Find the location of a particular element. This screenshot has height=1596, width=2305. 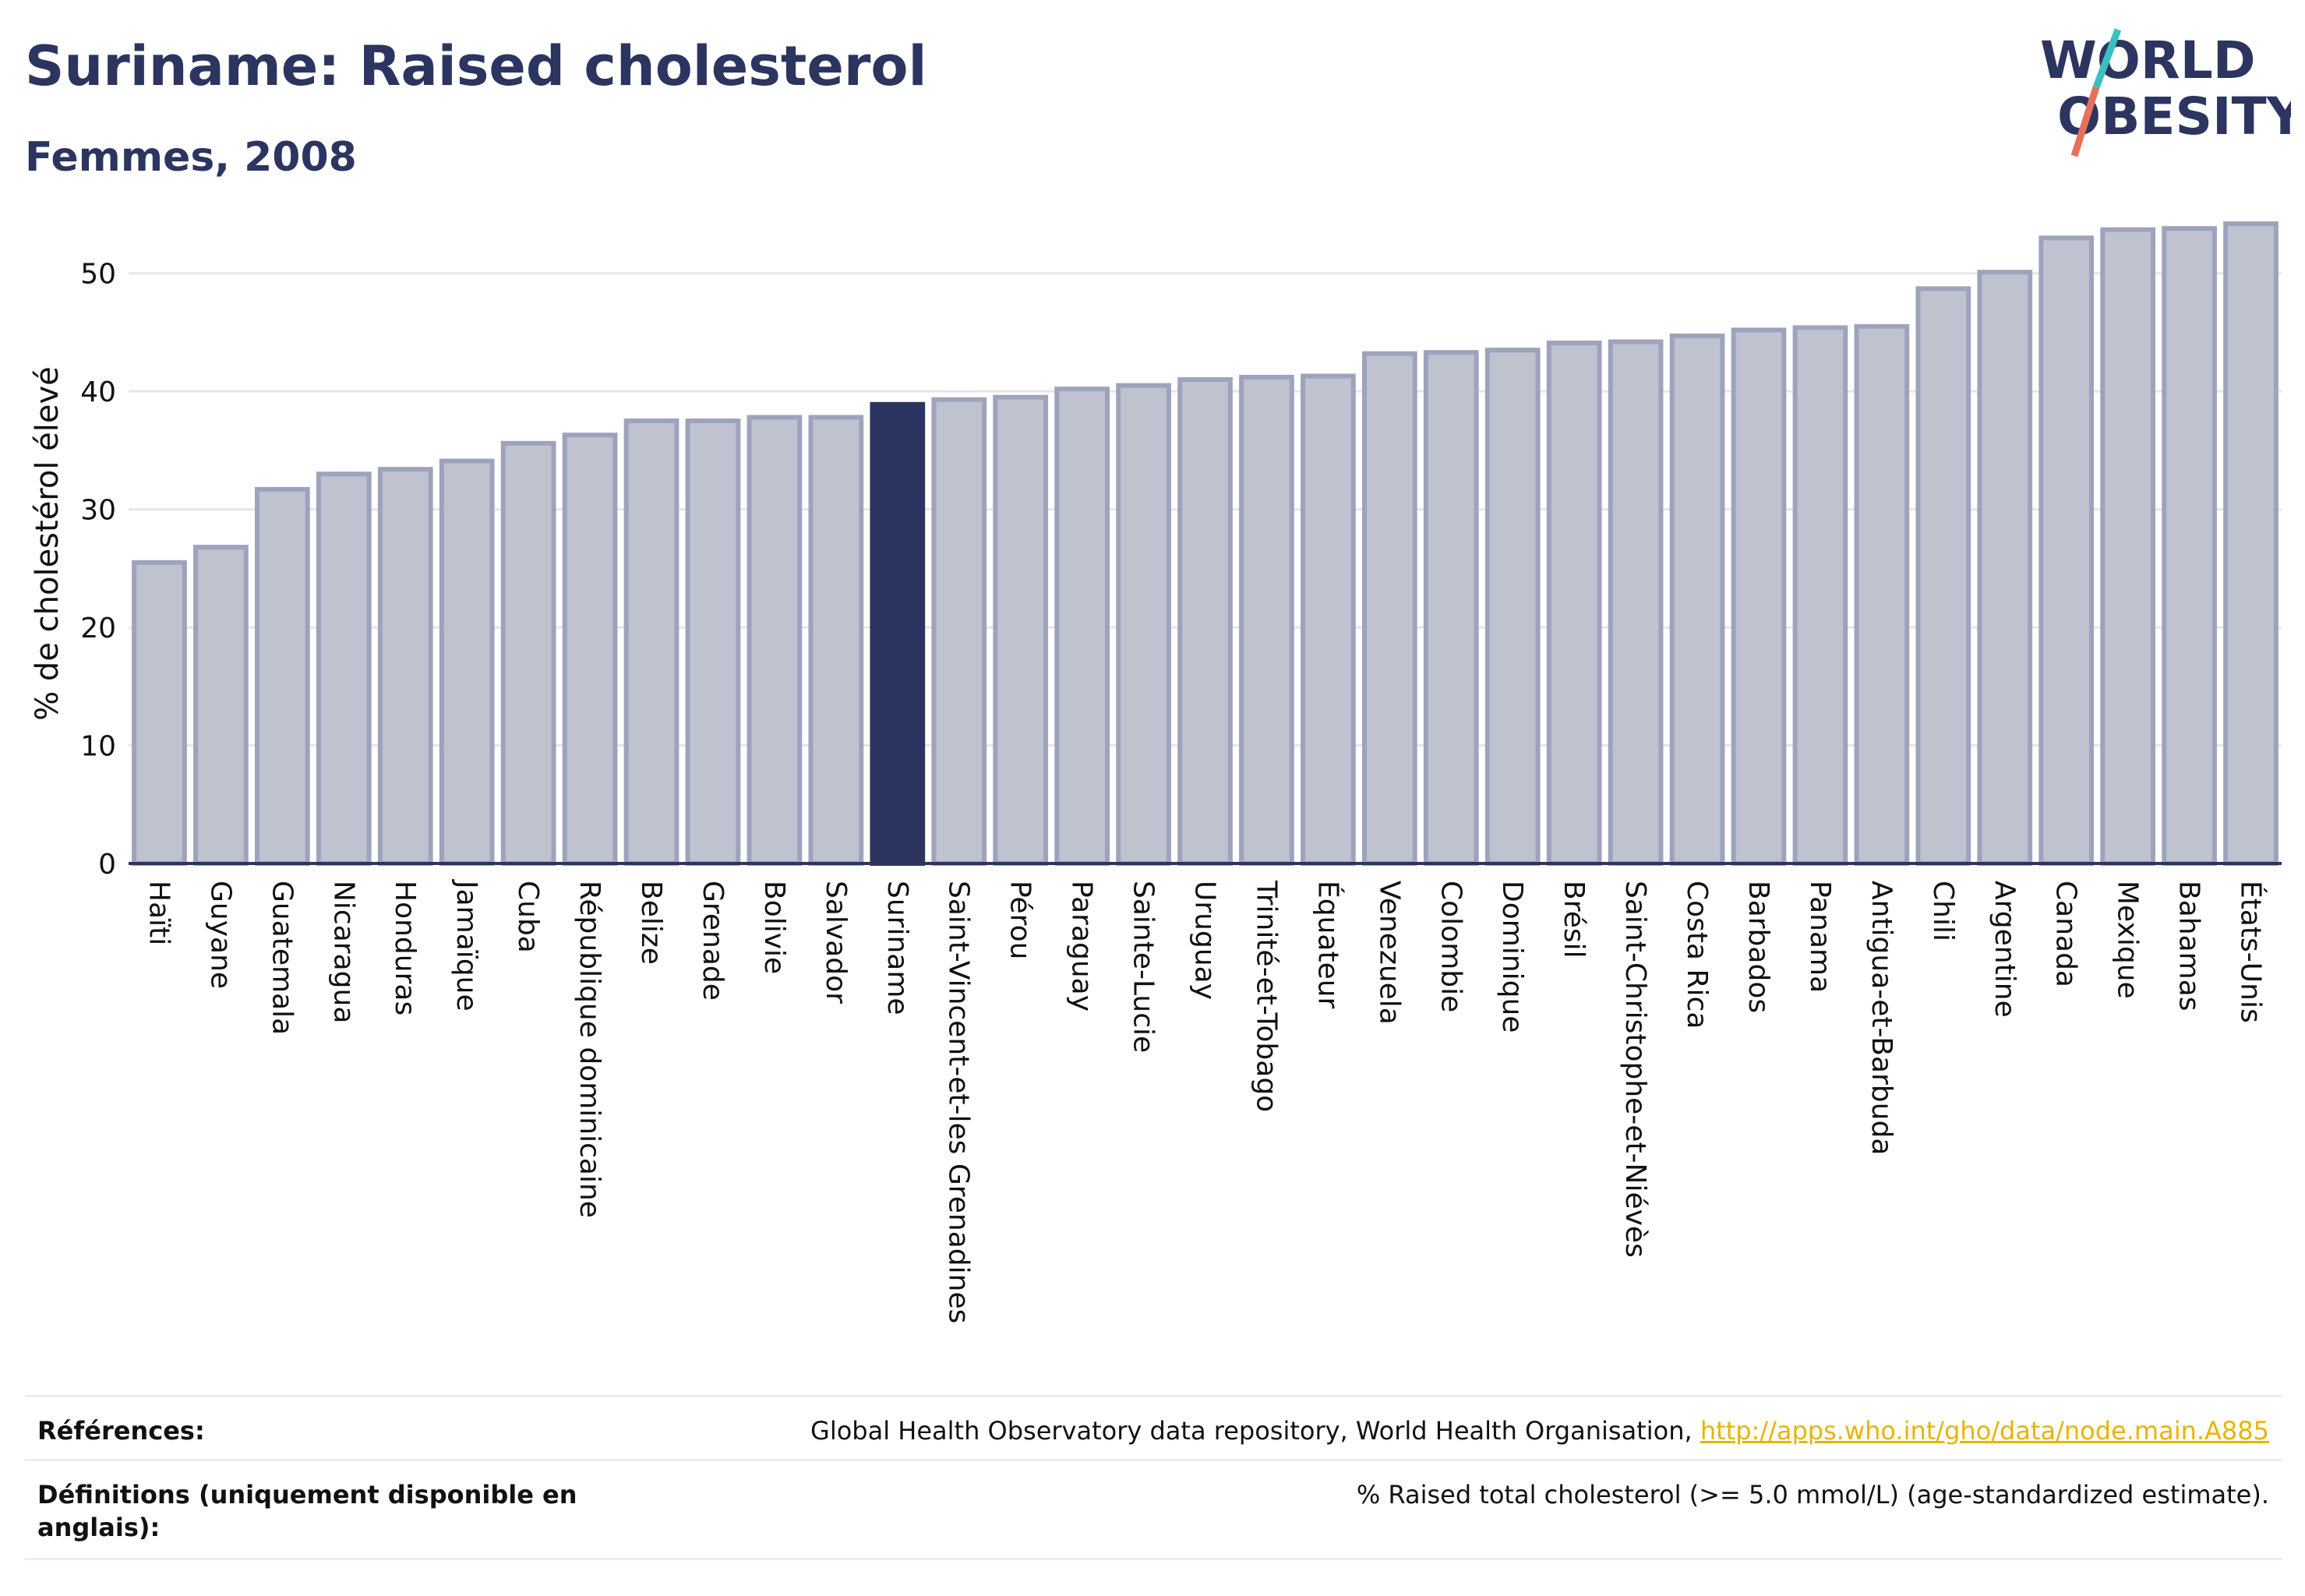

x-tick-label: Guatemala is located at coordinates (282, 958).